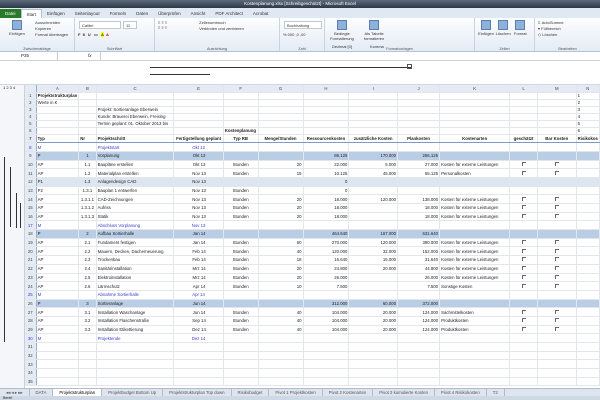 This screenshot has height=400, width=600. What do you see at coordinates (31, 199) in the screenshot?
I see `row-header: 14` at bounding box center [31, 199].